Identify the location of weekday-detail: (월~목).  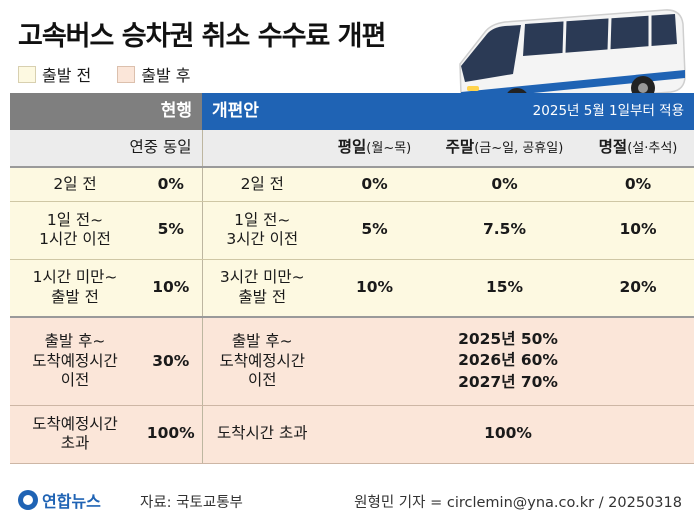
(389, 149).